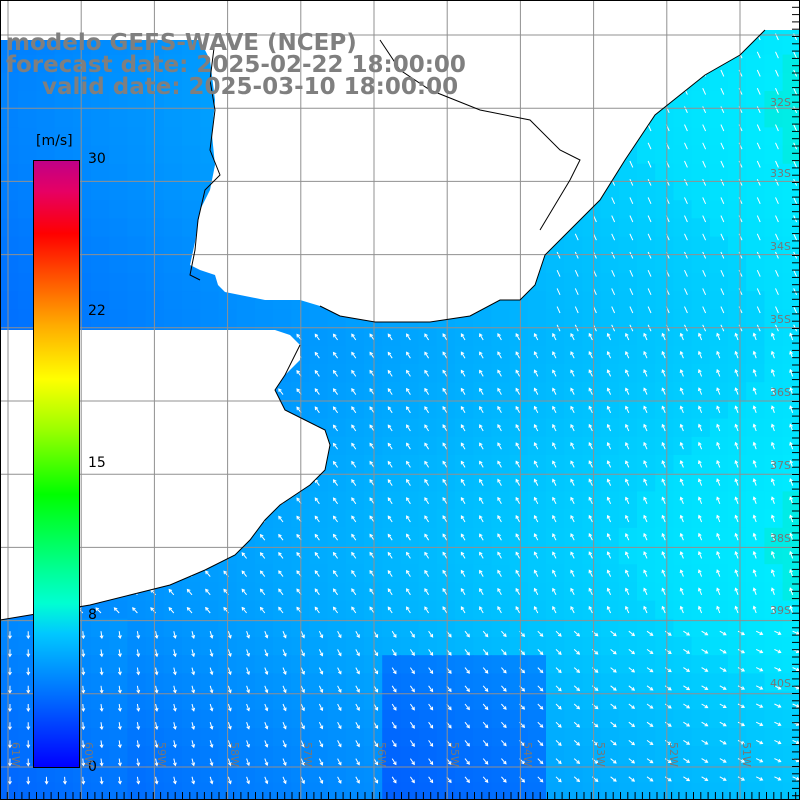 The width and height of the screenshot is (800, 800). I want to click on lat-label: 40S, so click(780, 683).